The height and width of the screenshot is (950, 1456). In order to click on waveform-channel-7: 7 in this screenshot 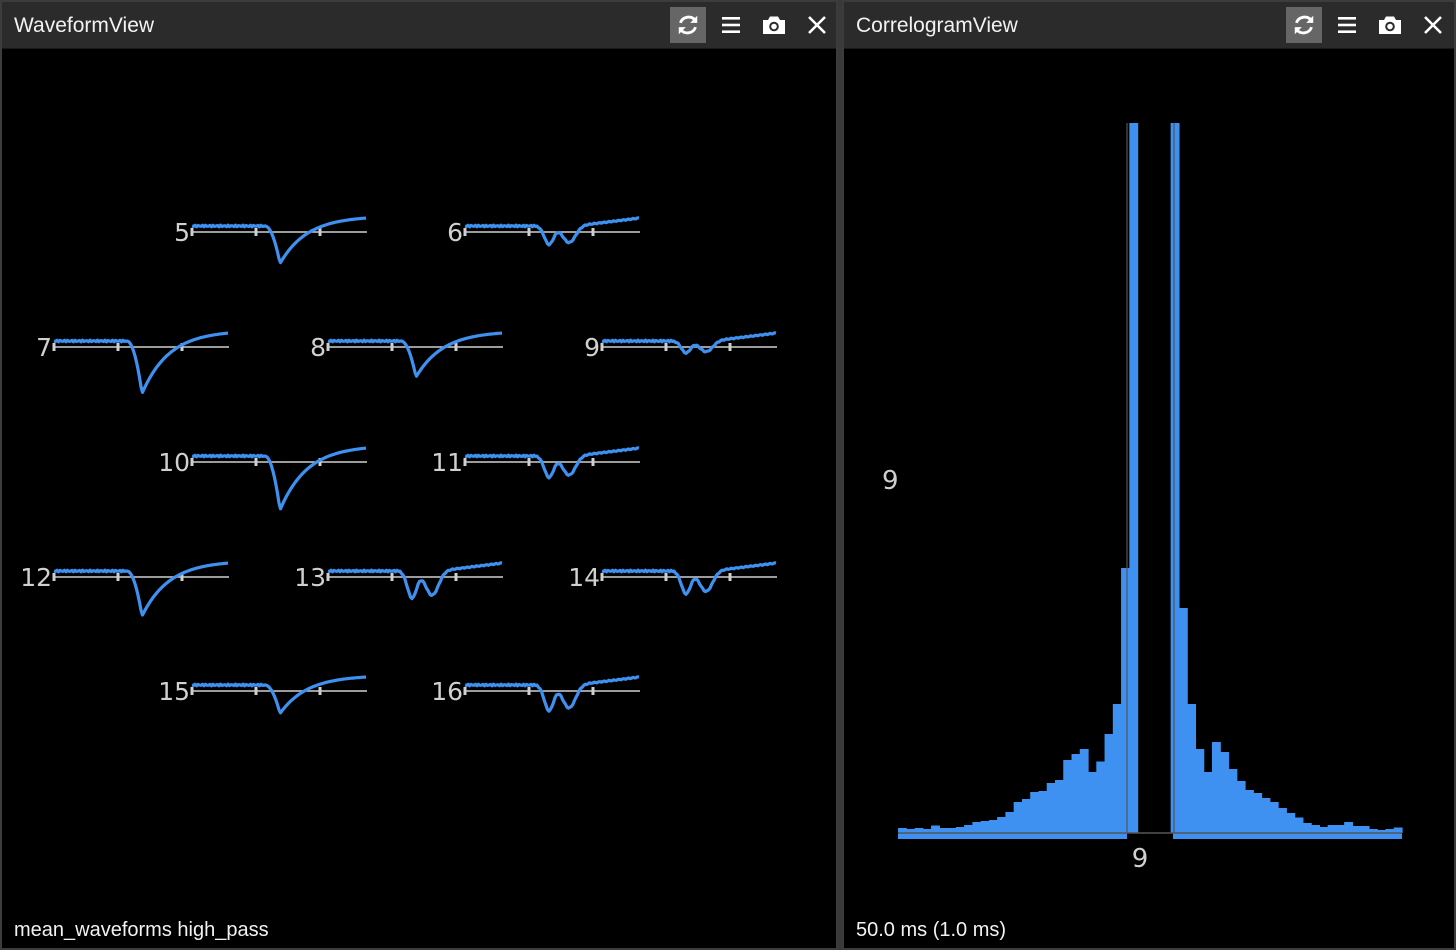, I will do `click(132, 362)`.